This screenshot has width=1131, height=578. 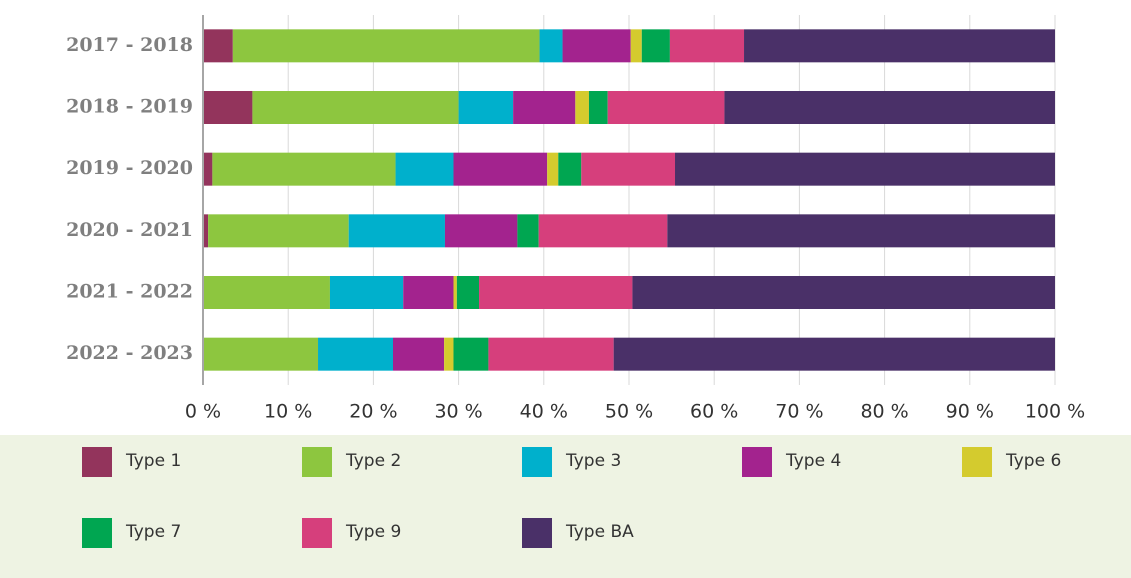 I want to click on legend-label: Type 4, so click(x=813, y=461).